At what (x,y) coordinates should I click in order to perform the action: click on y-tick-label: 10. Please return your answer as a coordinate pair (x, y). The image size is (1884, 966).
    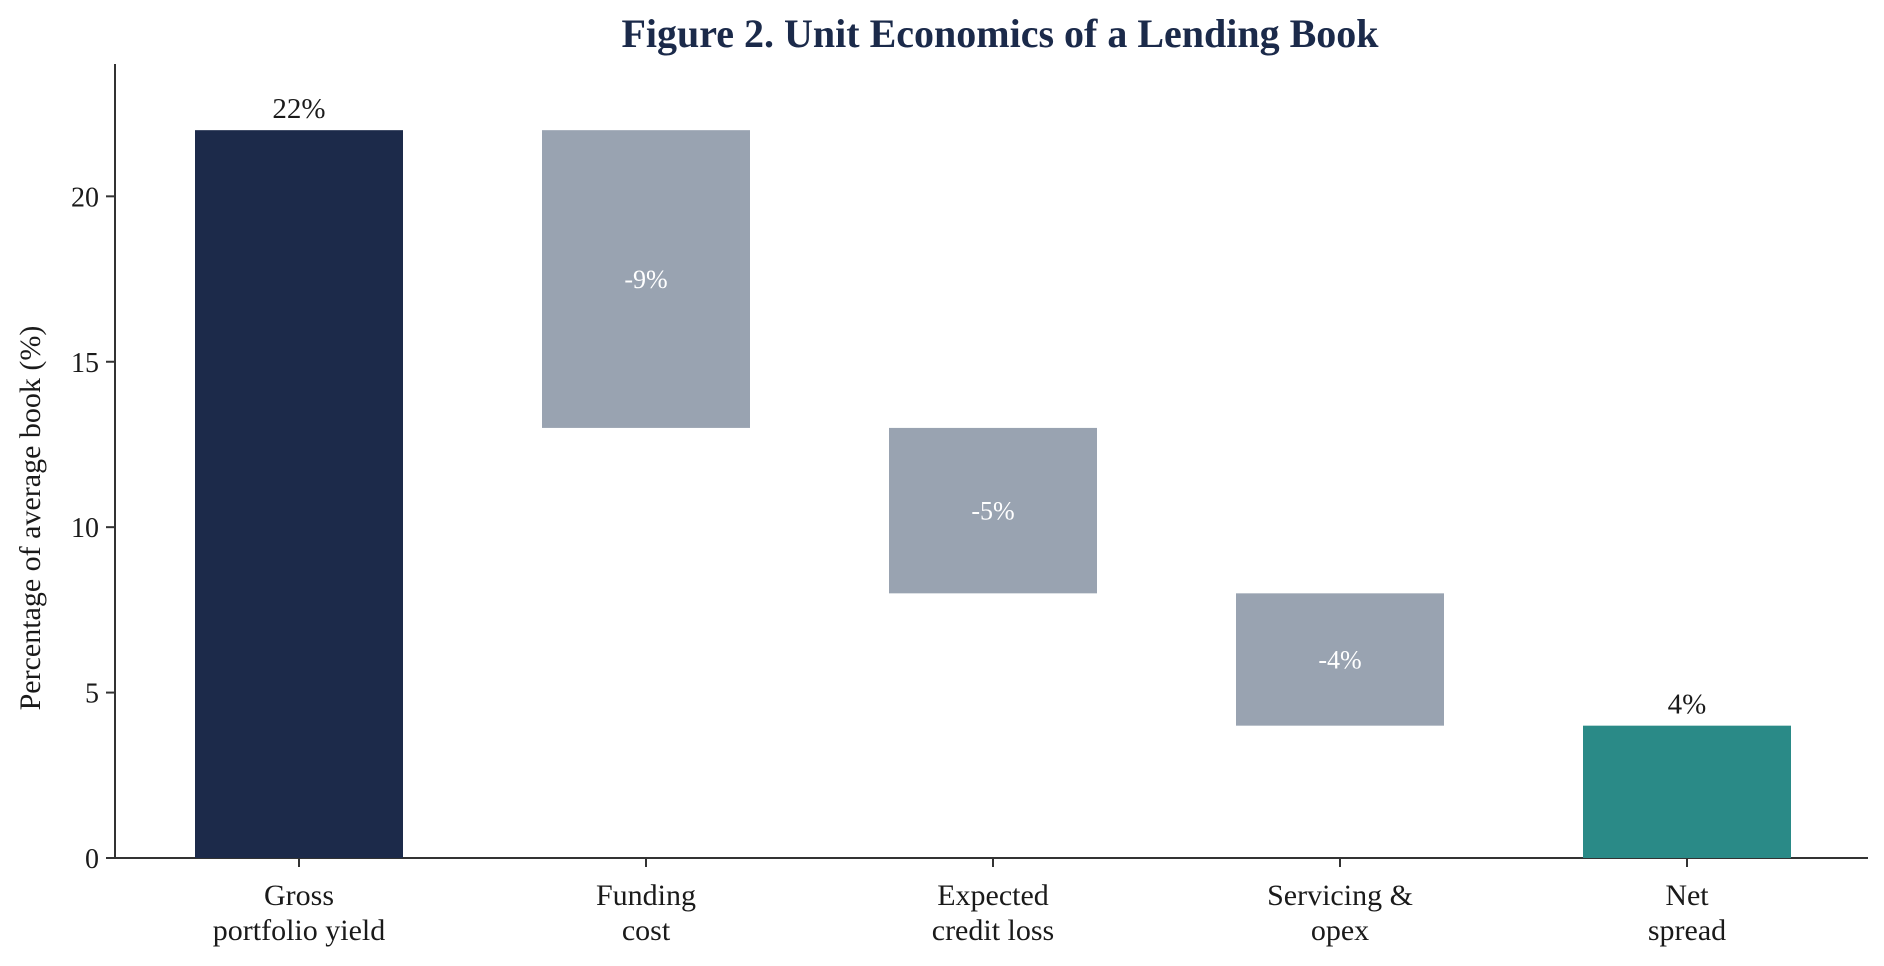
    Looking at the image, I should click on (85, 528).